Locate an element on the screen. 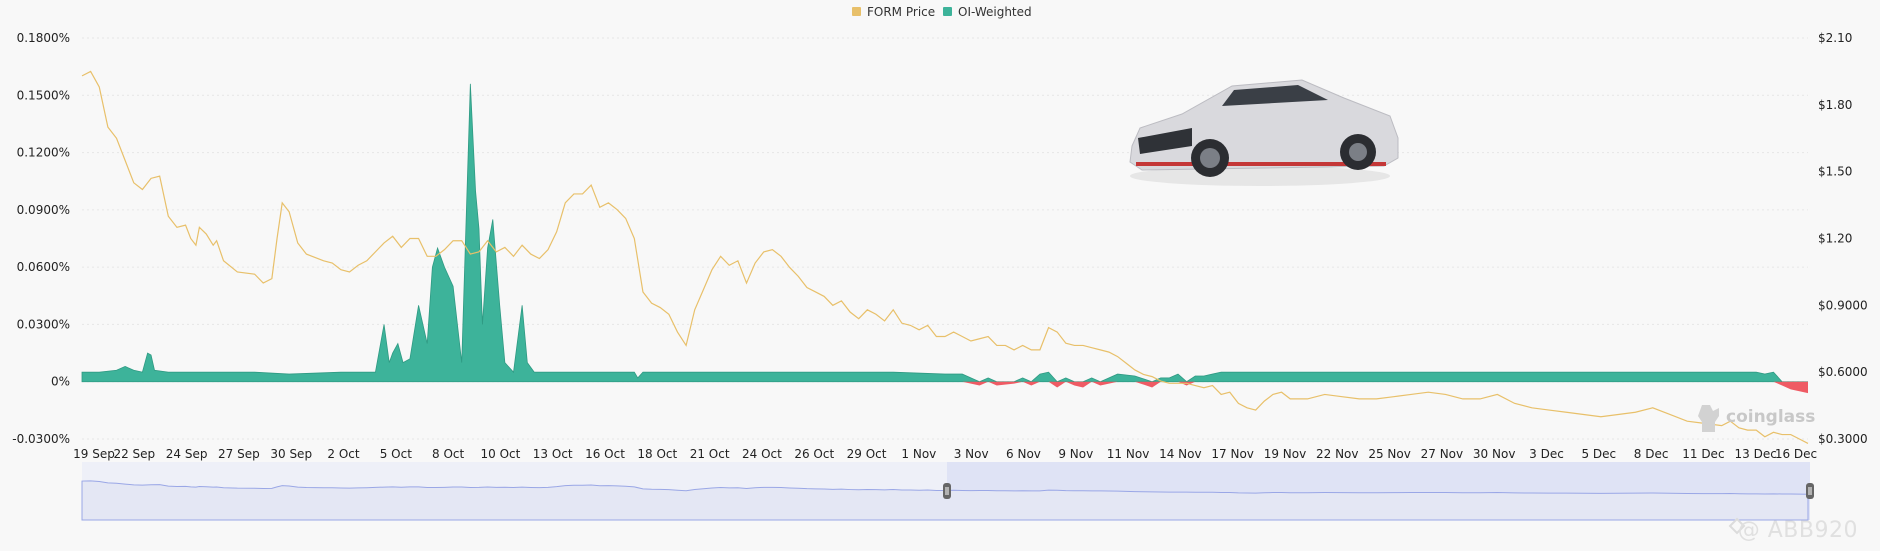 This screenshot has height=551, width=1880. x-tick: 25 Nov is located at coordinates (1389, 454).